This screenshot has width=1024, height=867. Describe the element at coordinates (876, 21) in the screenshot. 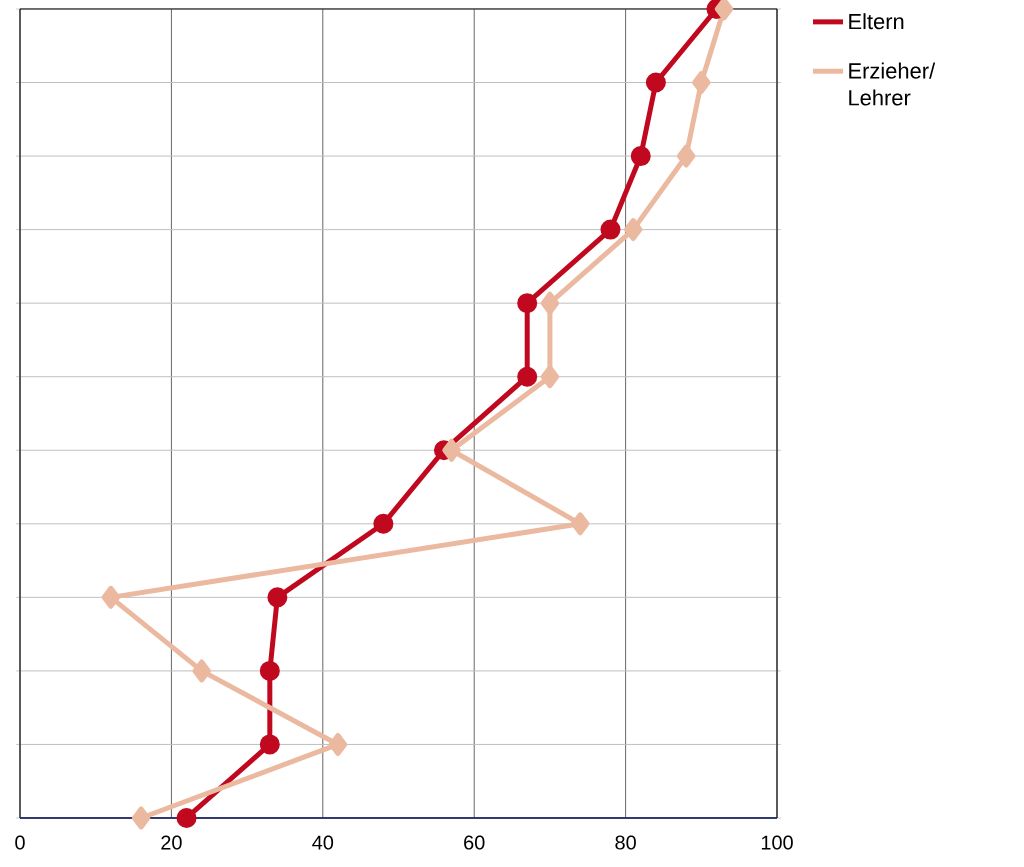

I see `legend-label: Eltern` at that location.